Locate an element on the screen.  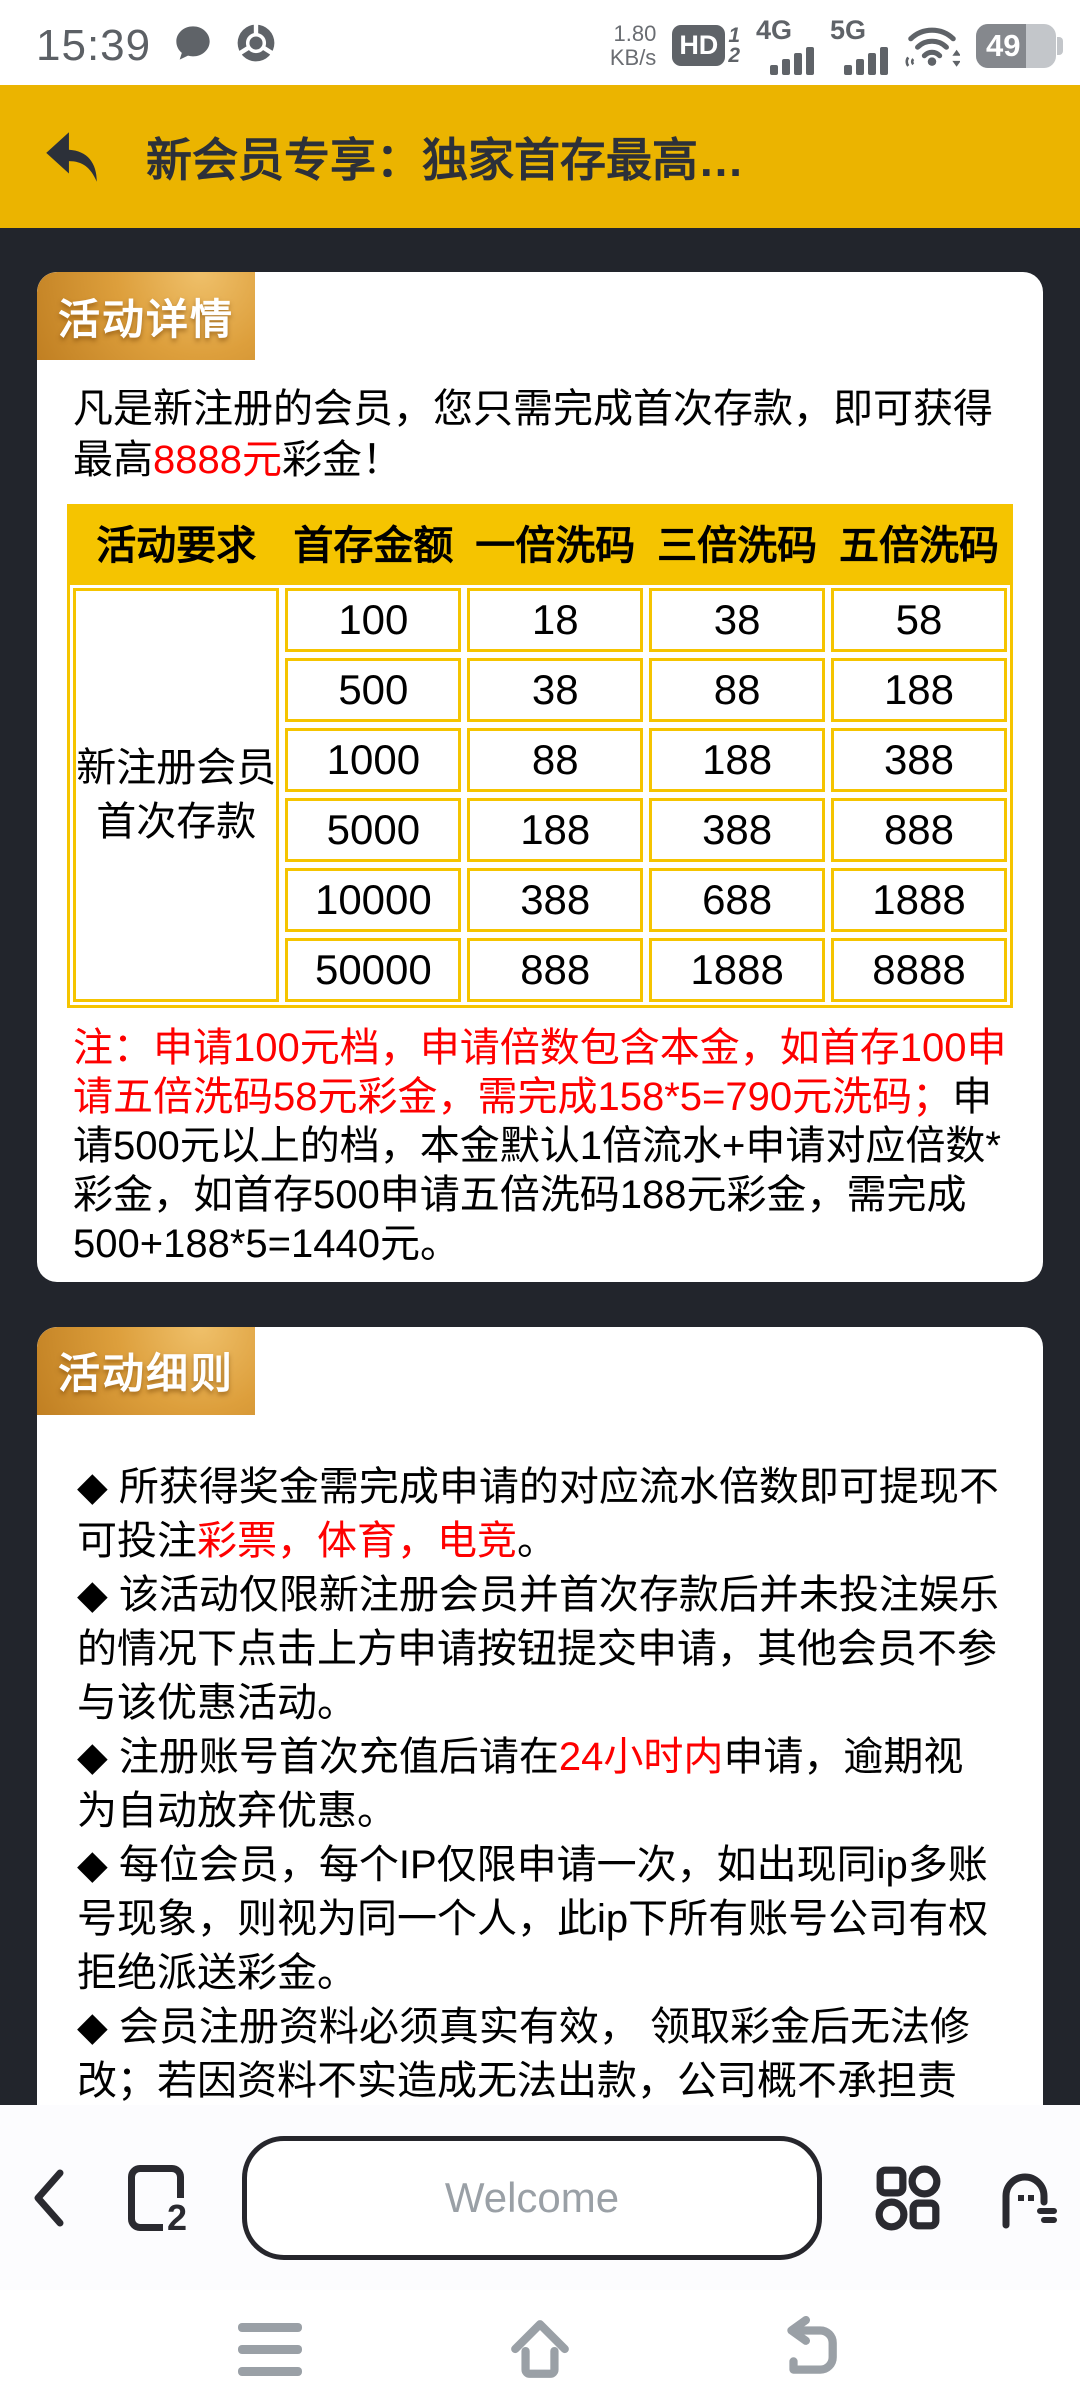
intro-text: 凡是新注册的会员，您只需完成首次存款，即可获得最高8888元彩金！ is located at coordinates (540, 435).